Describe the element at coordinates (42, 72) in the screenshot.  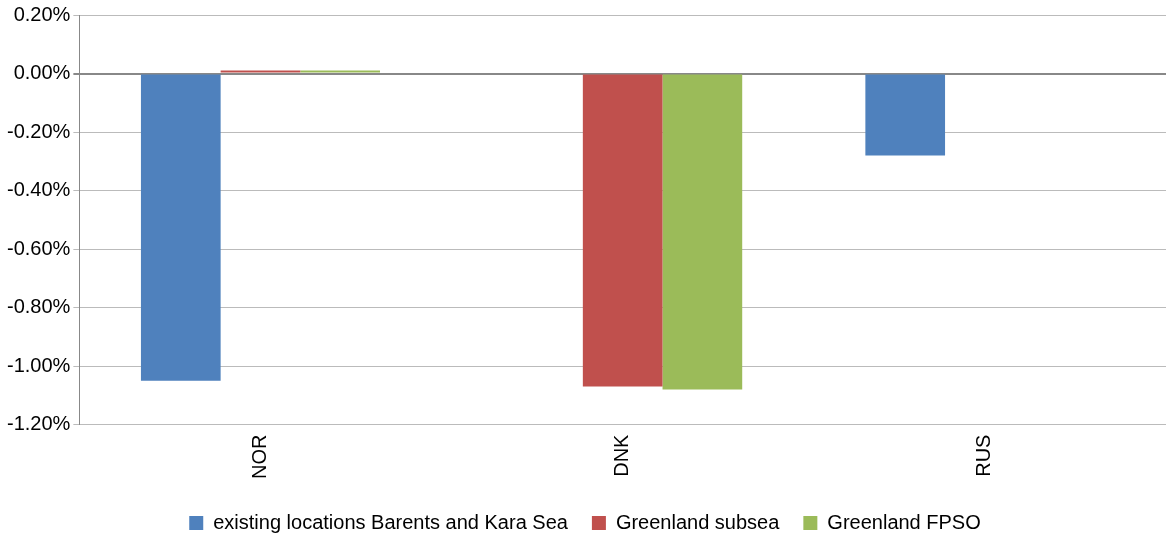
I see `y-tick-label: 0.00%` at that location.